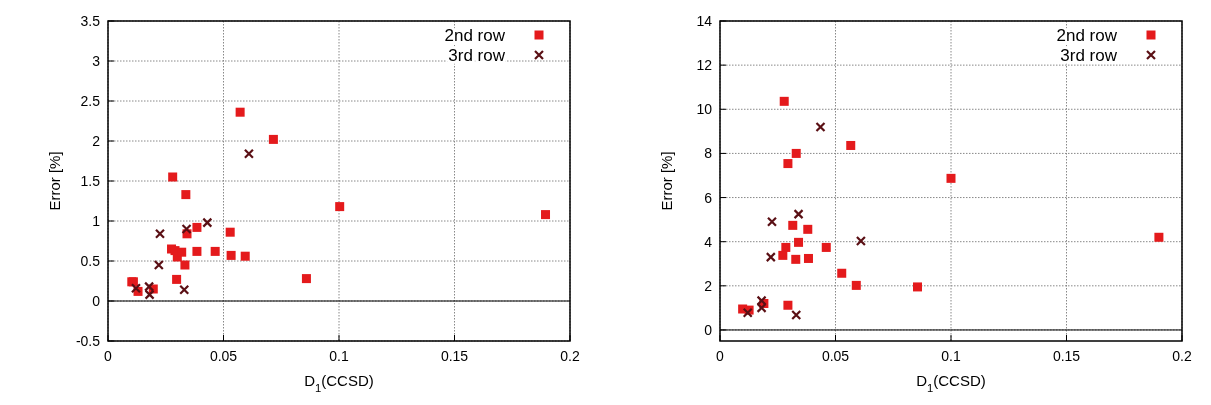  What do you see at coordinates (90, 21) in the screenshot?
I see `y-tick-label: 3.5` at bounding box center [90, 21].